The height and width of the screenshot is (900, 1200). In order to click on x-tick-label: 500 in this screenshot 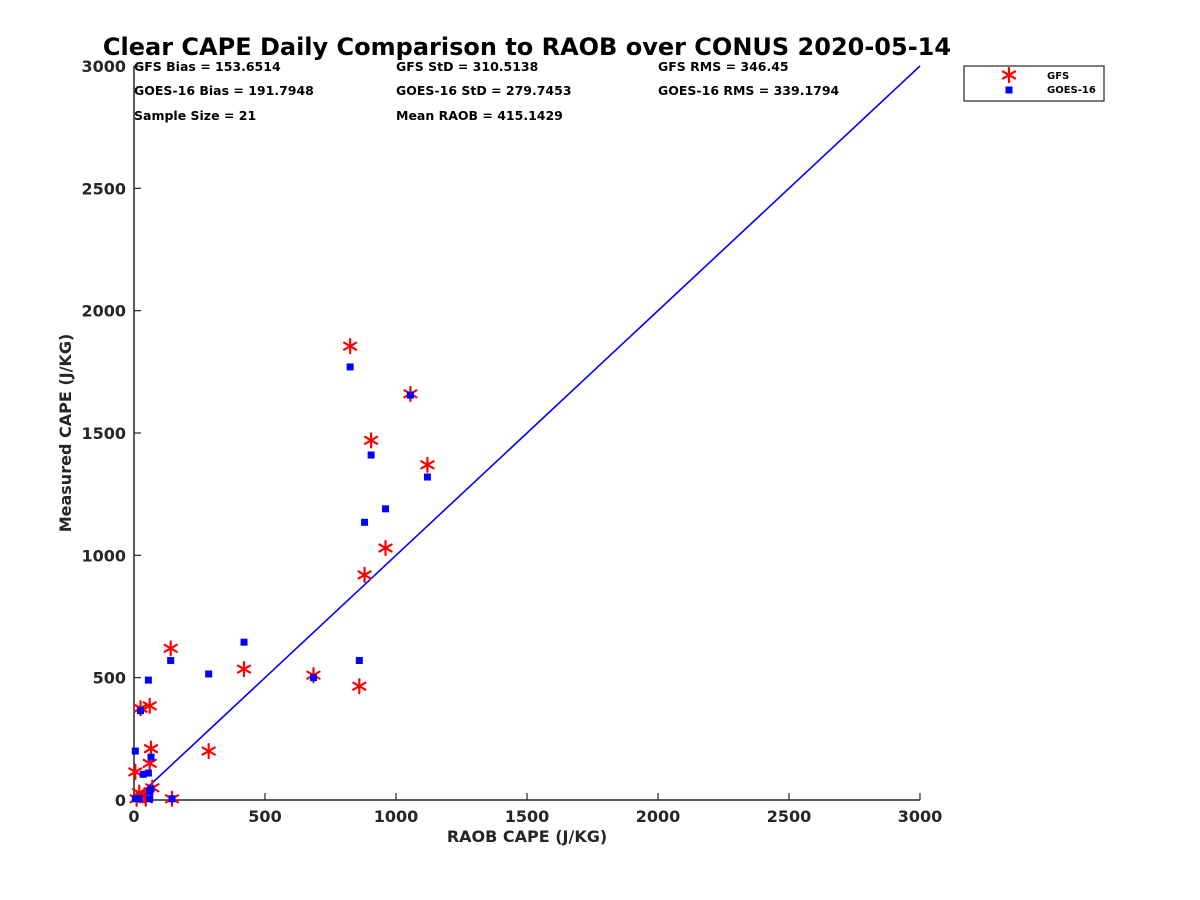, I will do `click(264, 816)`.